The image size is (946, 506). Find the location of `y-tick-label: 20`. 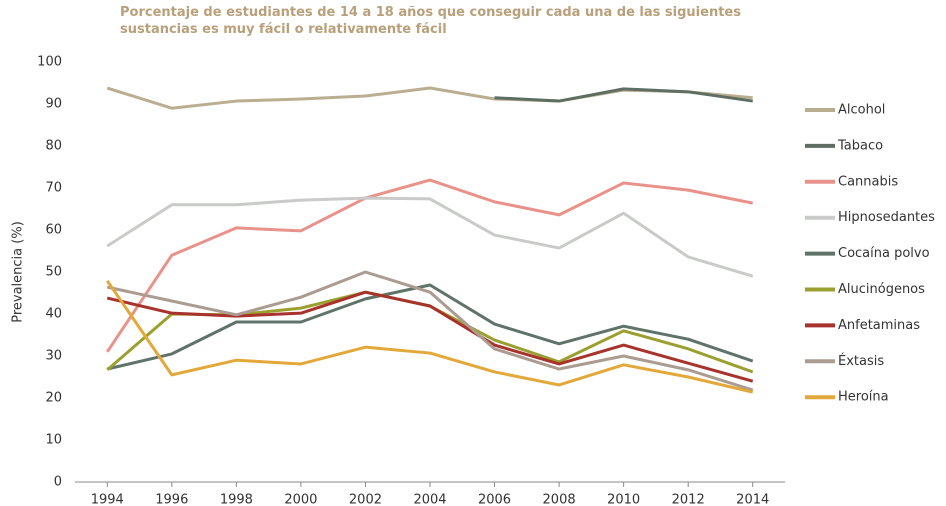

y-tick-label: 20 is located at coordinates (53, 398).